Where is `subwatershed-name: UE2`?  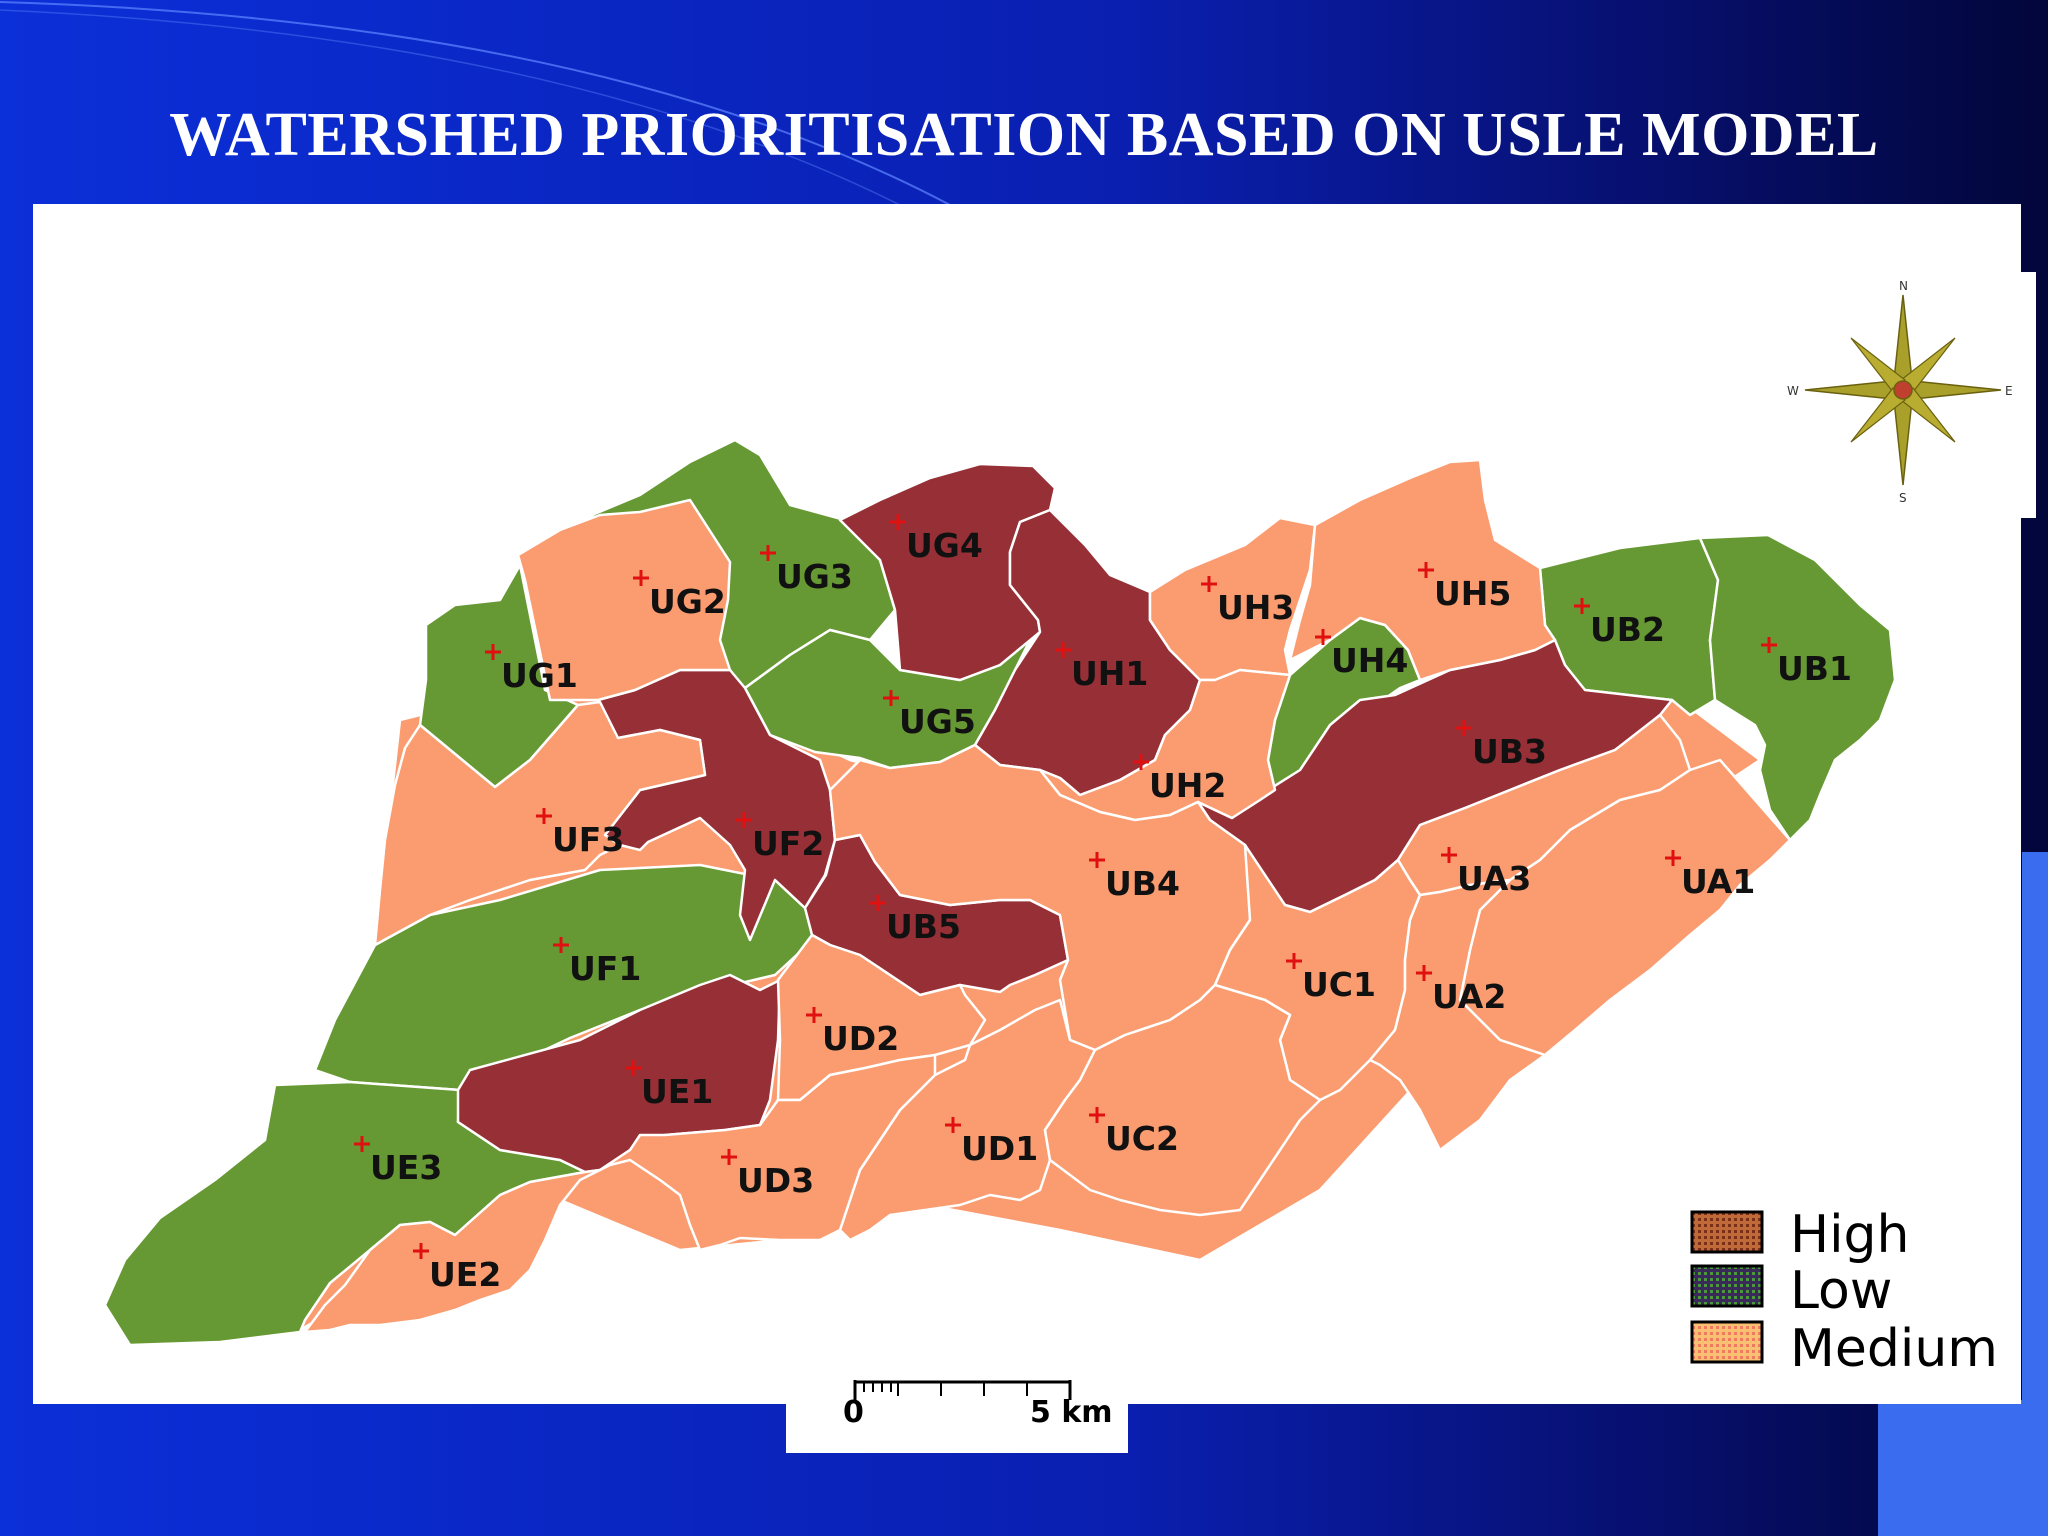
subwatershed-name: UE2 is located at coordinates (465, 1274).